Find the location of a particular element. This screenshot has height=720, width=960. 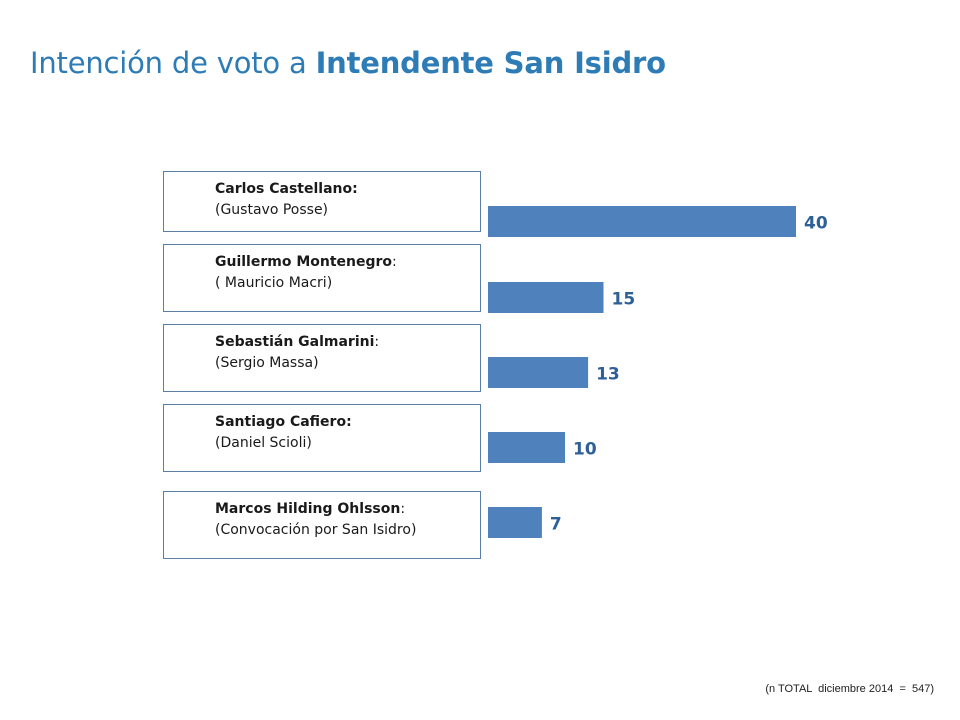

category-label-box: Carlos Castellano: (Gustavo Posse) is located at coordinates (322, 201).